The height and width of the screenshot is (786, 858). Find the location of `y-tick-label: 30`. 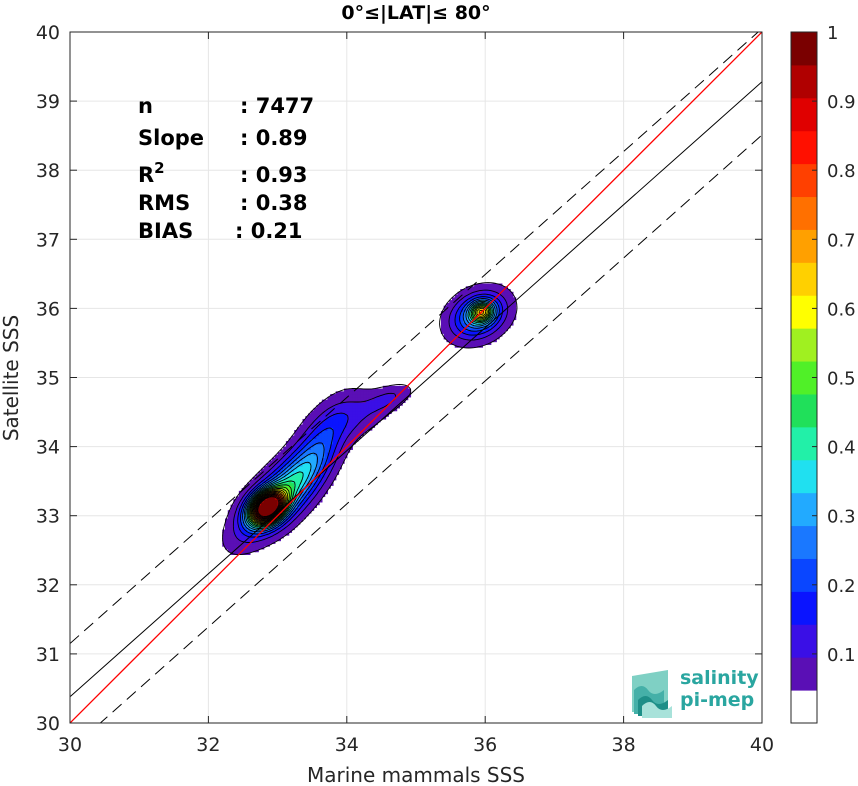

y-tick-label: 30 is located at coordinates (48, 724).